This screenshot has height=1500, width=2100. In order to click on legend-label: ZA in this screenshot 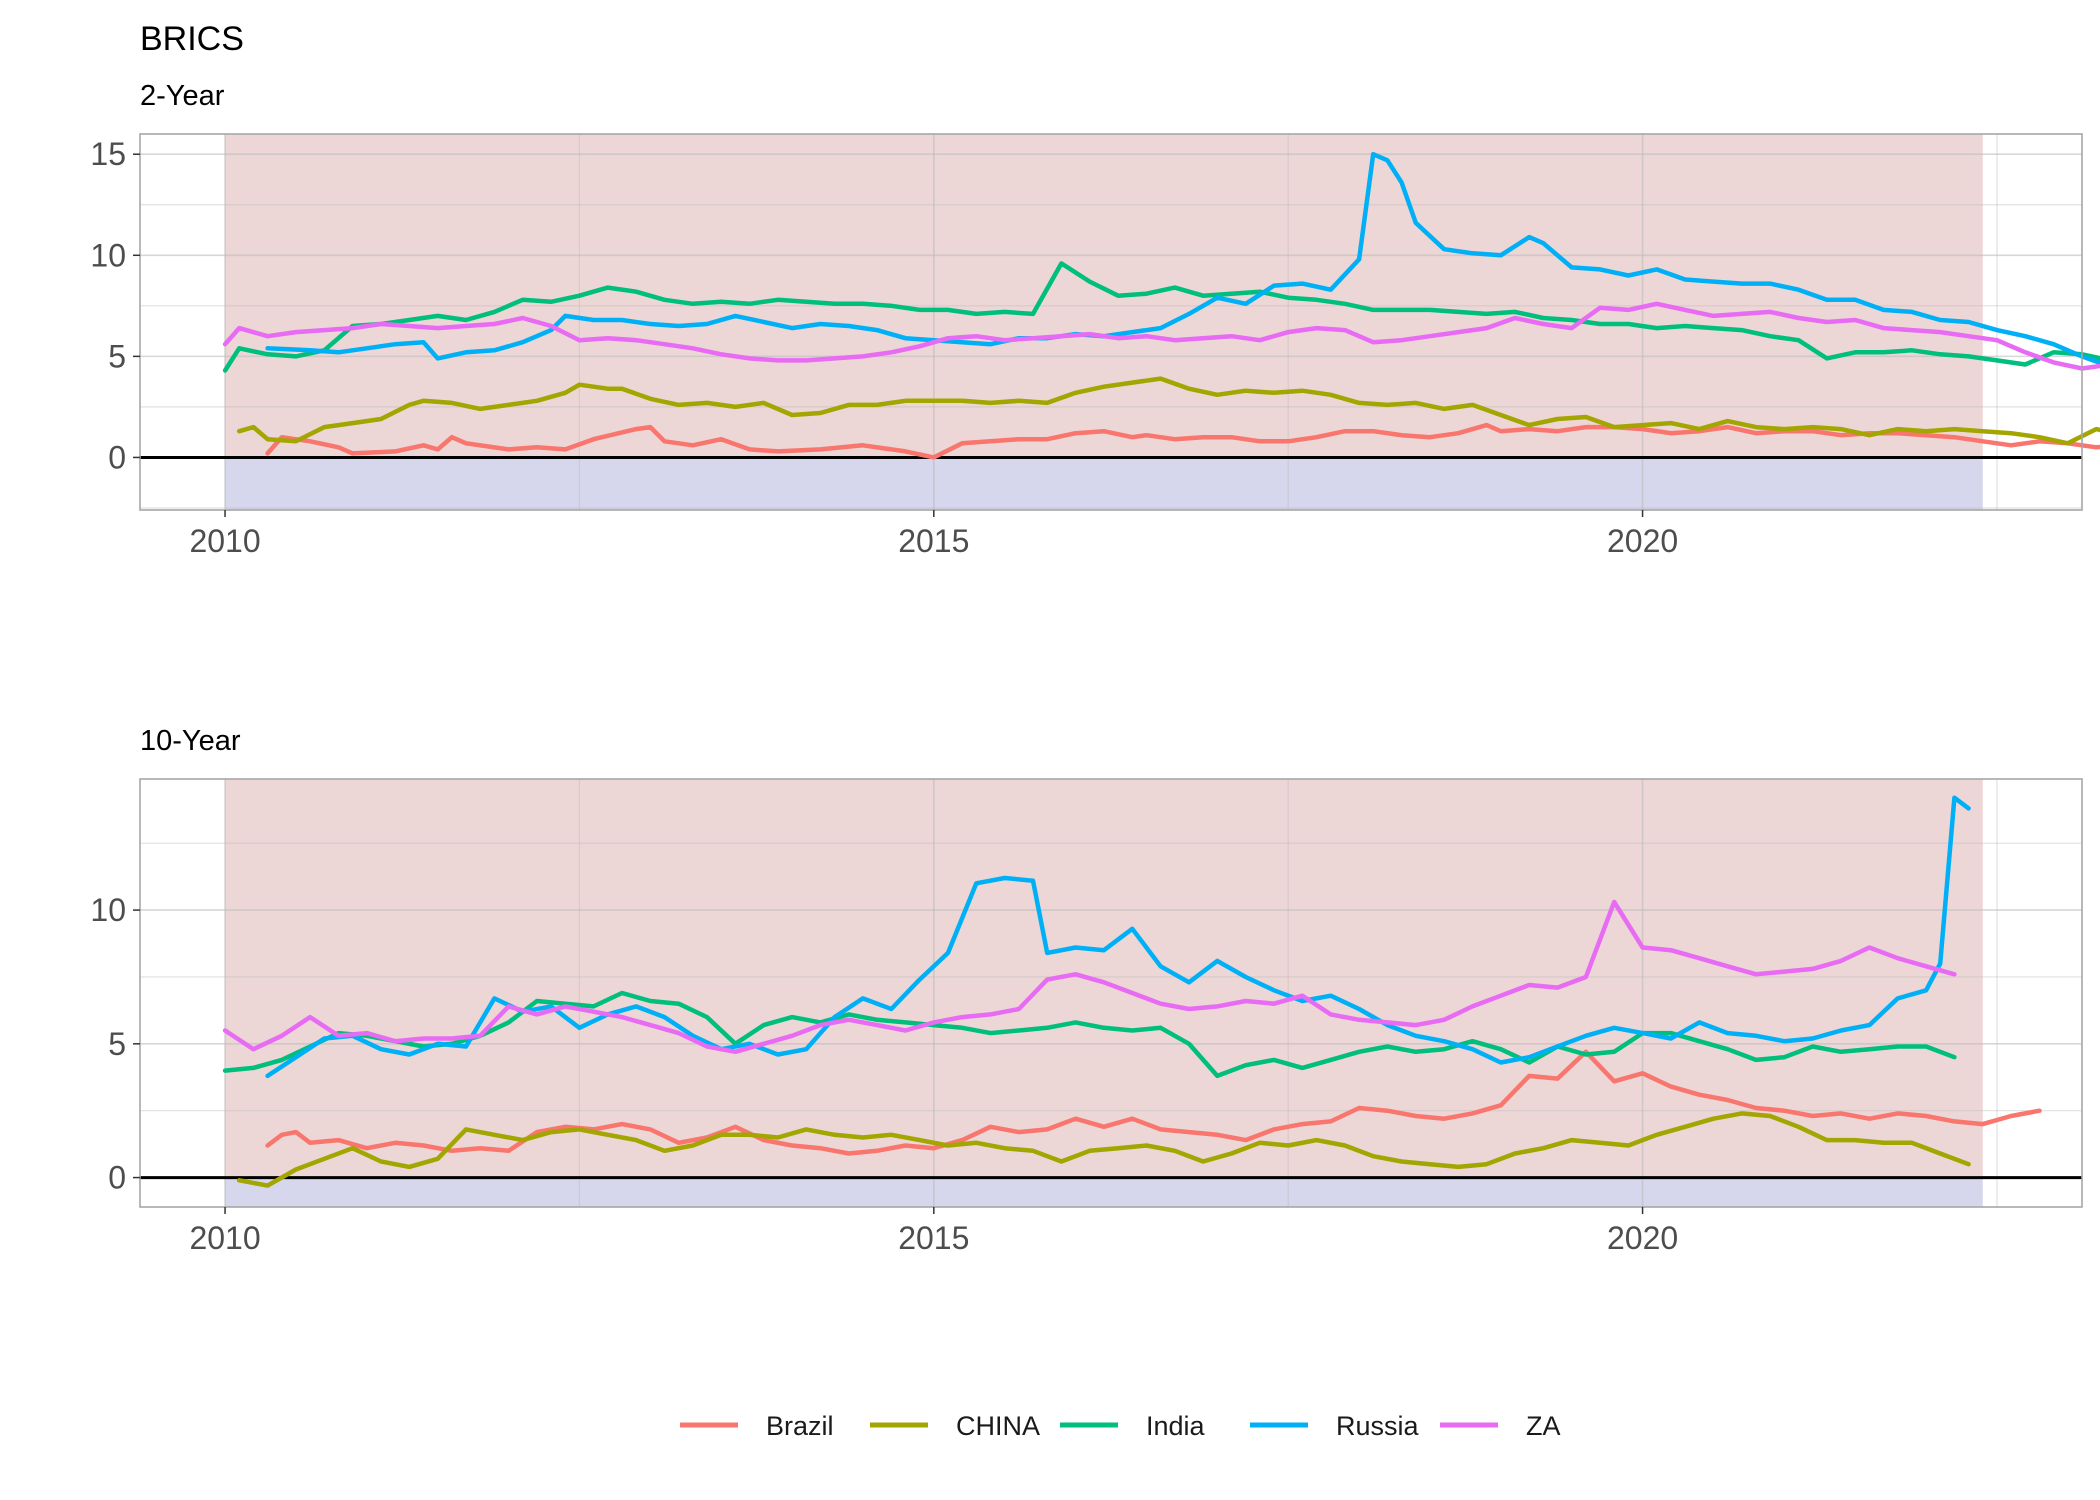, I will do `click(1543, 1426)`.